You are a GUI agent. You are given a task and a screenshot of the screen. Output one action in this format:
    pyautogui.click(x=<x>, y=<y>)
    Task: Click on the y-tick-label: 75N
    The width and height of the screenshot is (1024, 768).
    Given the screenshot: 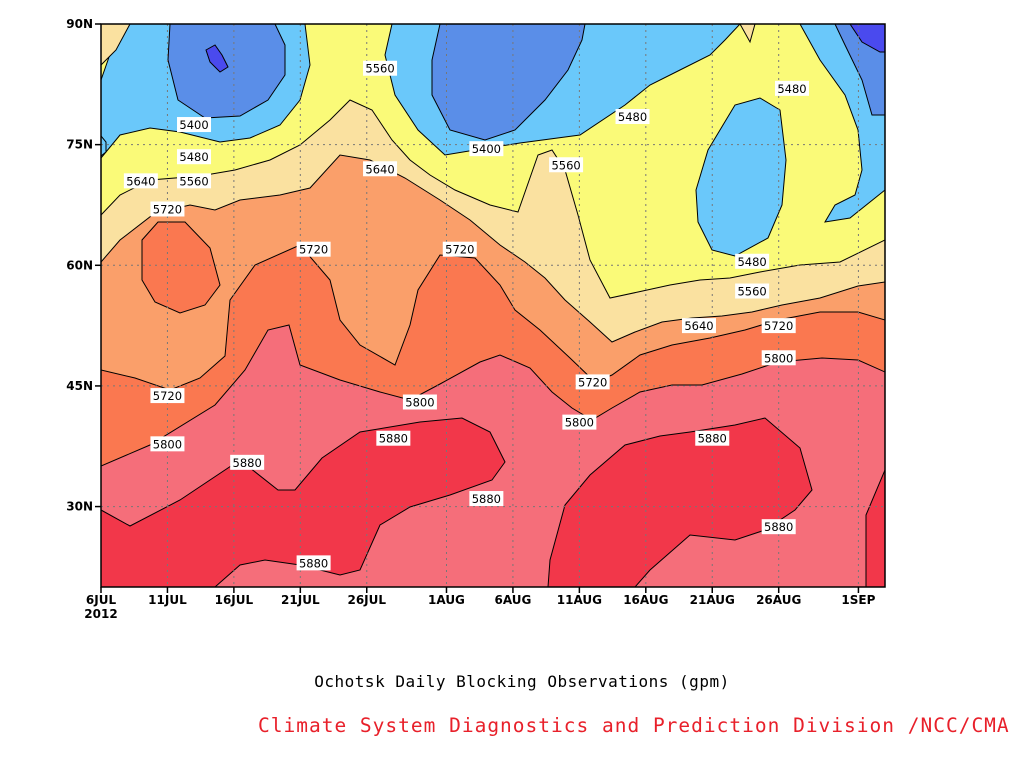 What is the action you would take?
    pyautogui.click(x=79, y=145)
    